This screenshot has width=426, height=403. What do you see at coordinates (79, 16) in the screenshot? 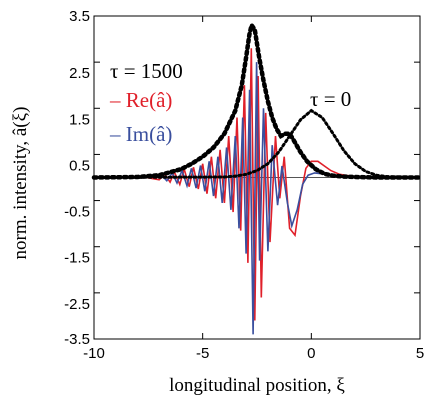
I see `y-tick-label: 3.5` at bounding box center [79, 16].